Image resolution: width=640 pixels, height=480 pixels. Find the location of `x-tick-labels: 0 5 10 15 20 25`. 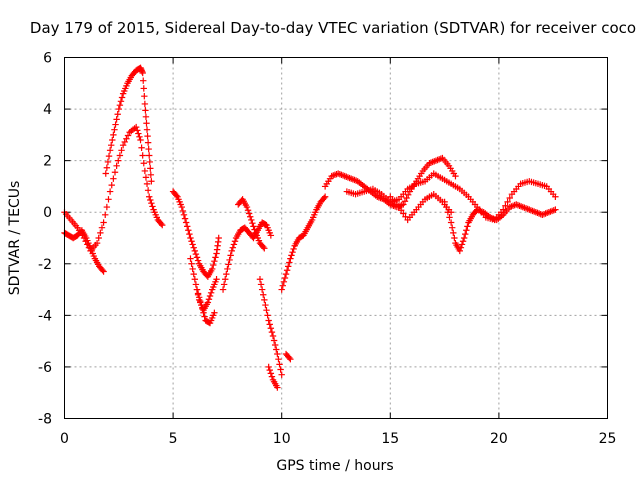

x-tick-labels: 0 5 10 15 20 25 is located at coordinates (338, 439).